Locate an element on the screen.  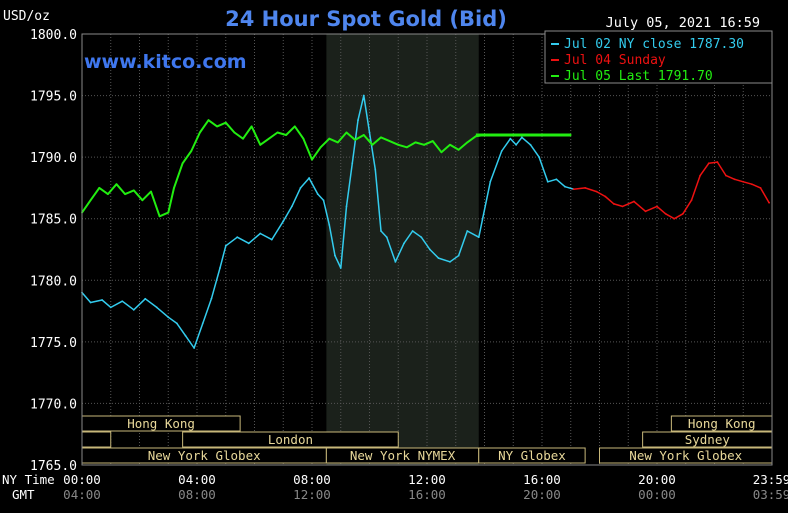
session-label: New York NYMEX is located at coordinates (403, 455).